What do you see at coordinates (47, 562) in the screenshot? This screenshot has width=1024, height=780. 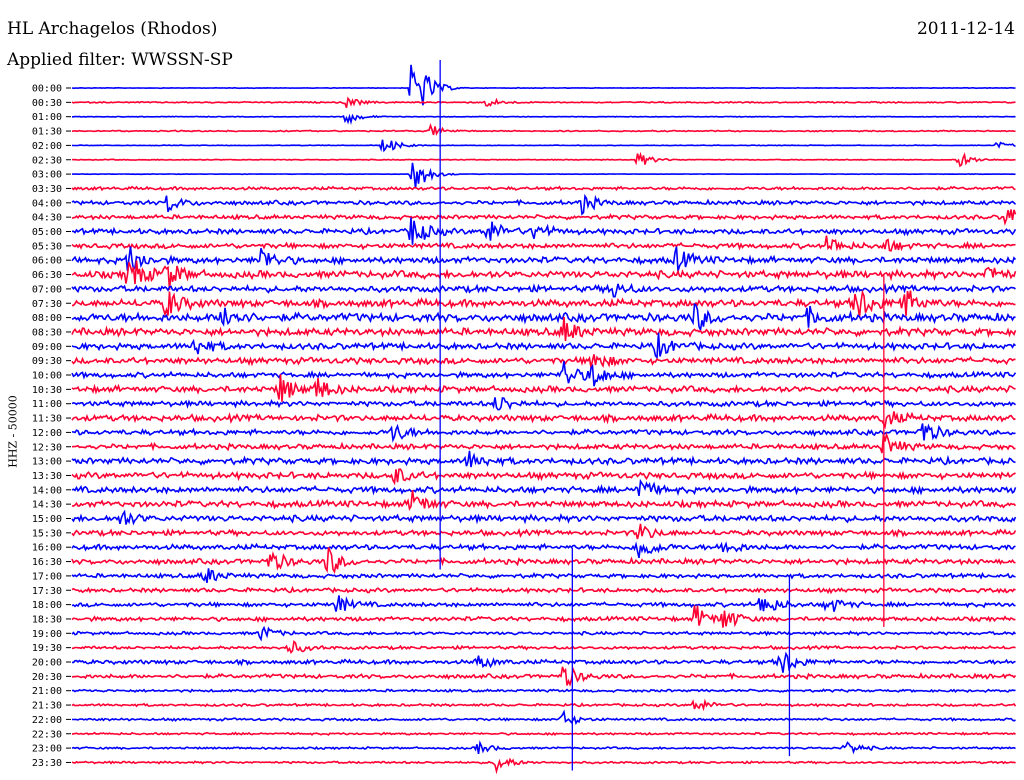 I see `row-label: 16:30` at bounding box center [47, 562].